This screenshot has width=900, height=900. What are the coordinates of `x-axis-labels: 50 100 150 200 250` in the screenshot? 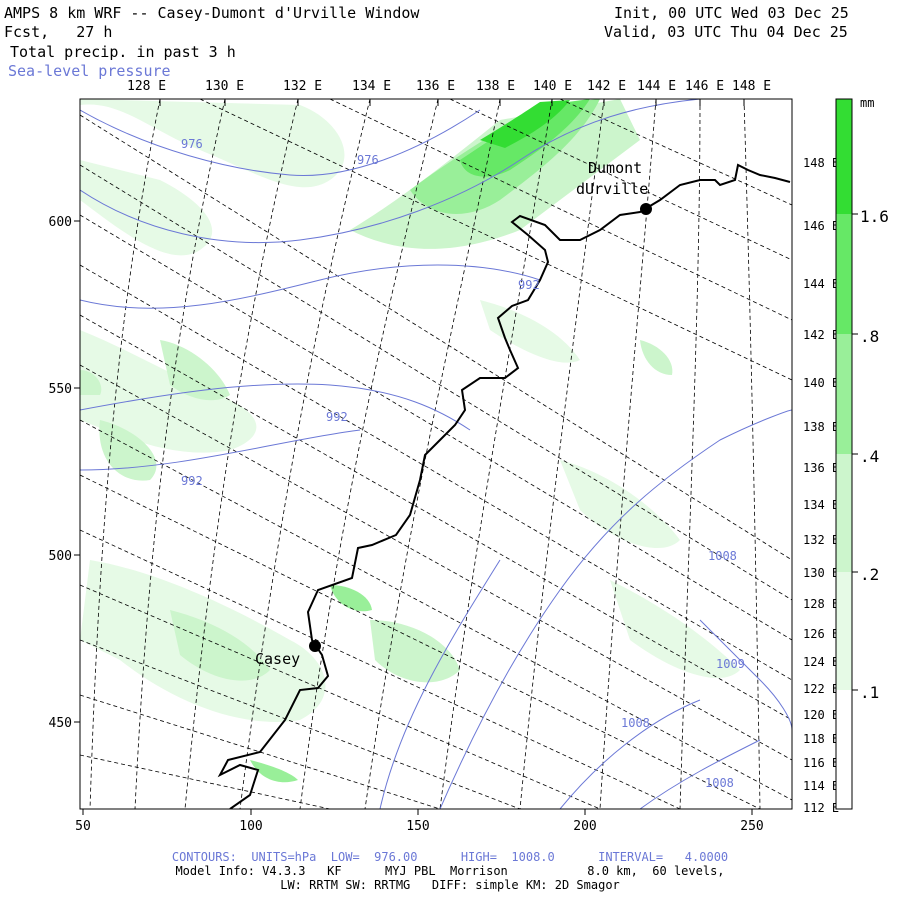 It's located at (419, 826).